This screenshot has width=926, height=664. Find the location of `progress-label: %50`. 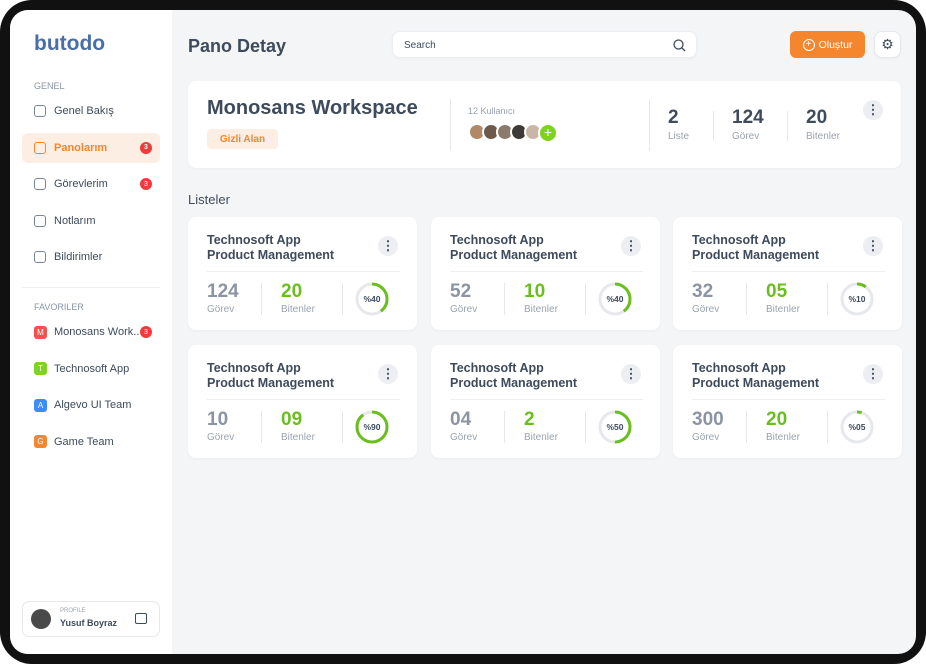

progress-label: %50 is located at coordinates (614, 427).